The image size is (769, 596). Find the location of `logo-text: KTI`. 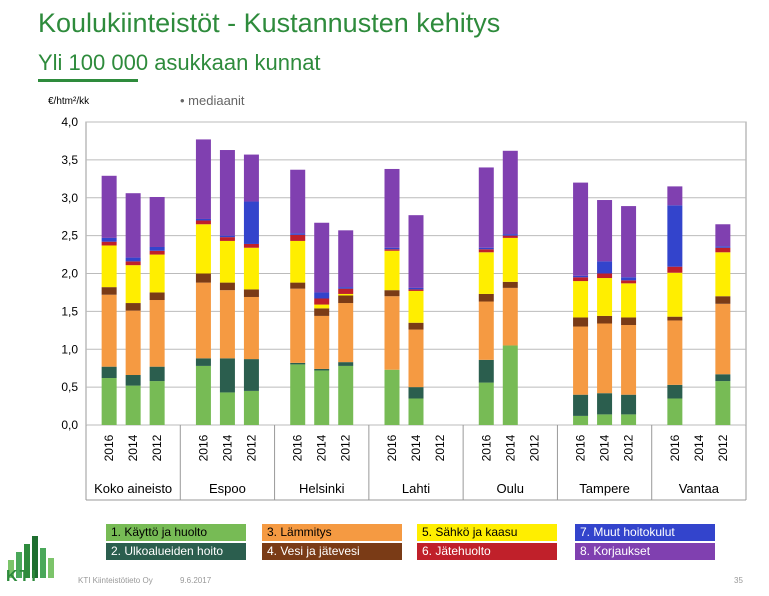

logo-text: KTI is located at coordinates (22, 576).